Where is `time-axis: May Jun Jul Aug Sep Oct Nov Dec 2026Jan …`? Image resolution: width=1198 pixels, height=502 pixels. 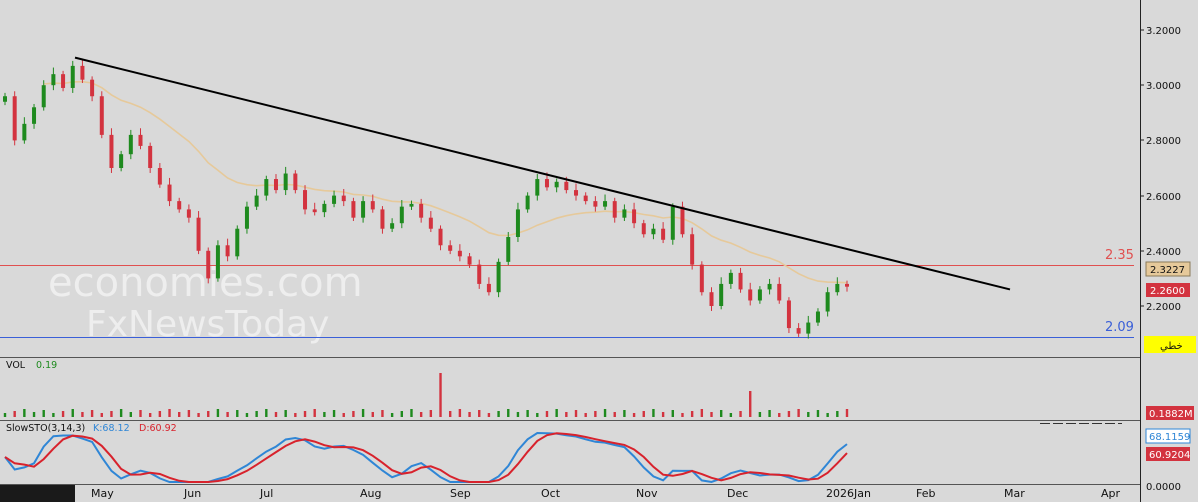 time-axis: May Jun Jul Aug Sep Oct Nov Dec 2026Jan … is located at coordinates (606, 493).